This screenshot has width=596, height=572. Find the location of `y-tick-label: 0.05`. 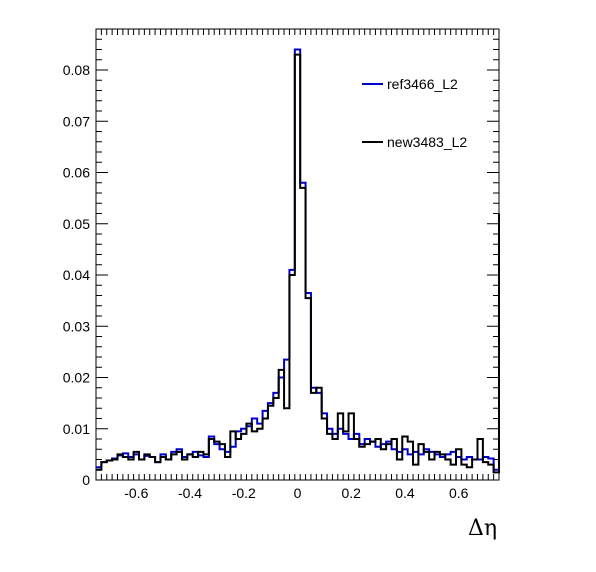

y-tick-label: 0.05 is located at coordinates (76, 224).